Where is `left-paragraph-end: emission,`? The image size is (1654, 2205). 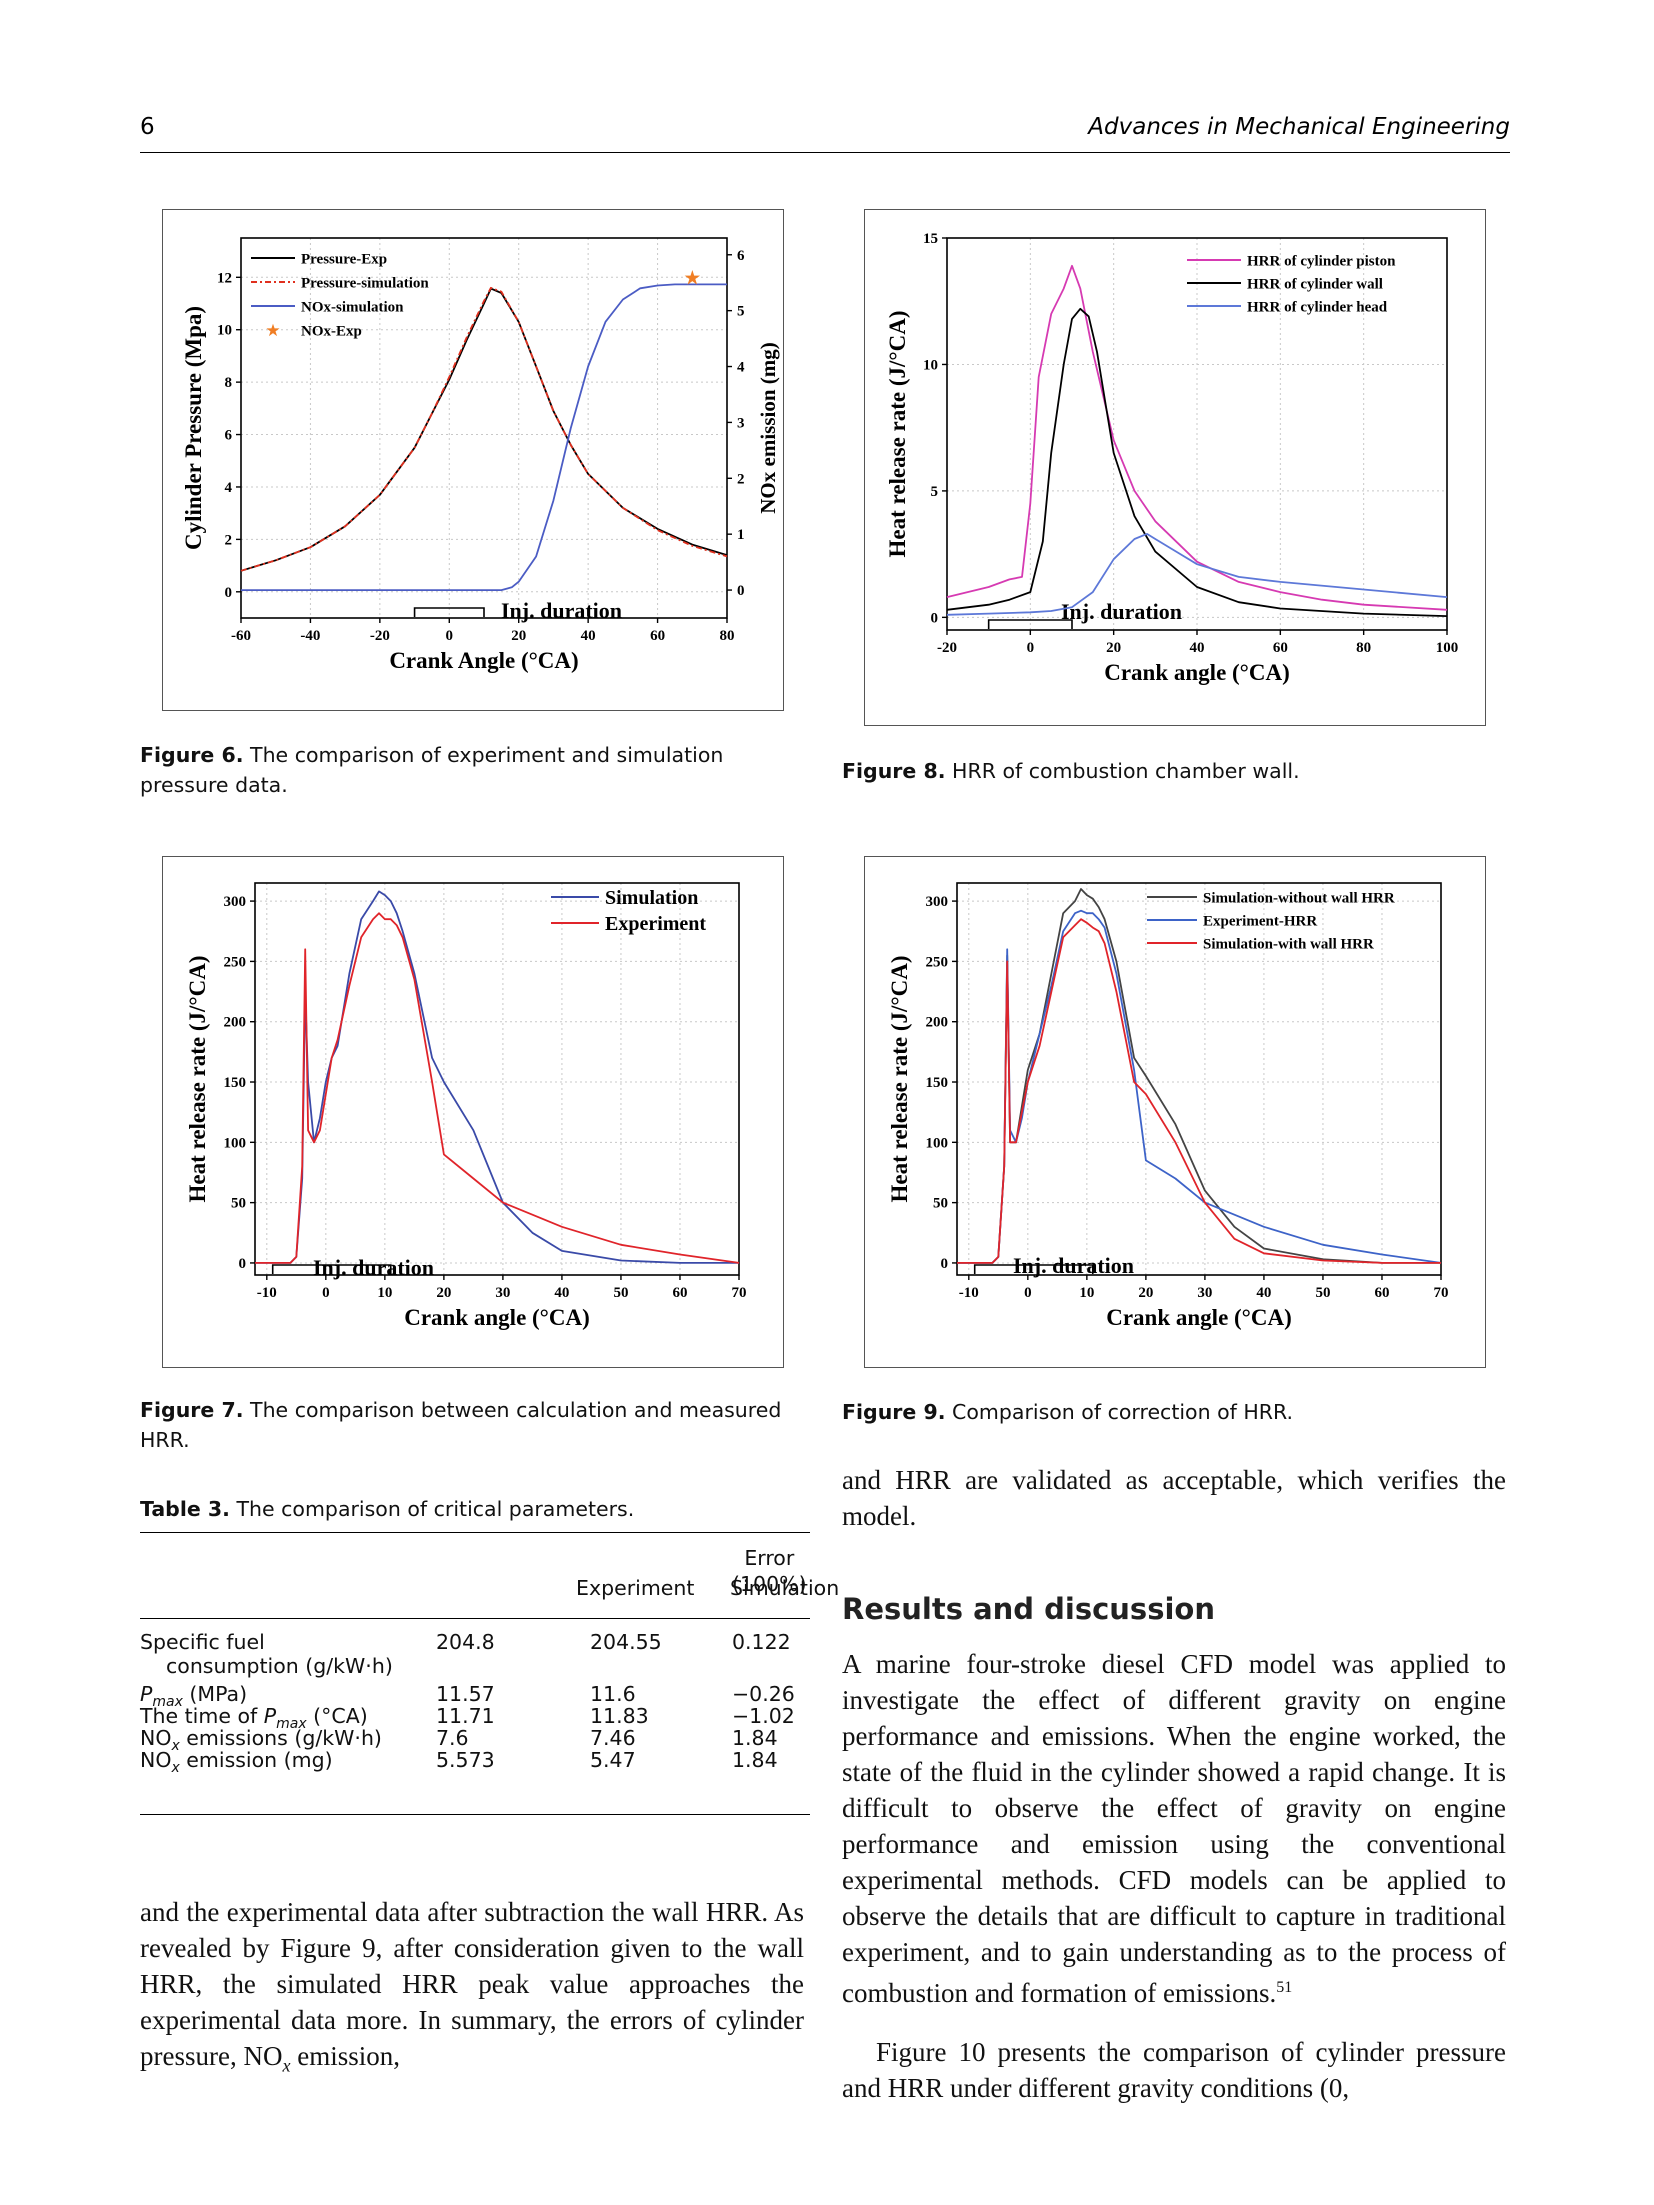 left-paragraph-end: emission, is located at coordinates (345, 2056).